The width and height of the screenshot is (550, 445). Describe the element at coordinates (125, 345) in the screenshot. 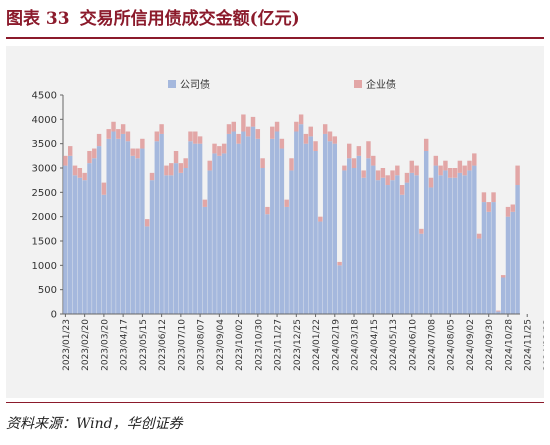

I see `x-tick-label: 2023/04/17` at that location.